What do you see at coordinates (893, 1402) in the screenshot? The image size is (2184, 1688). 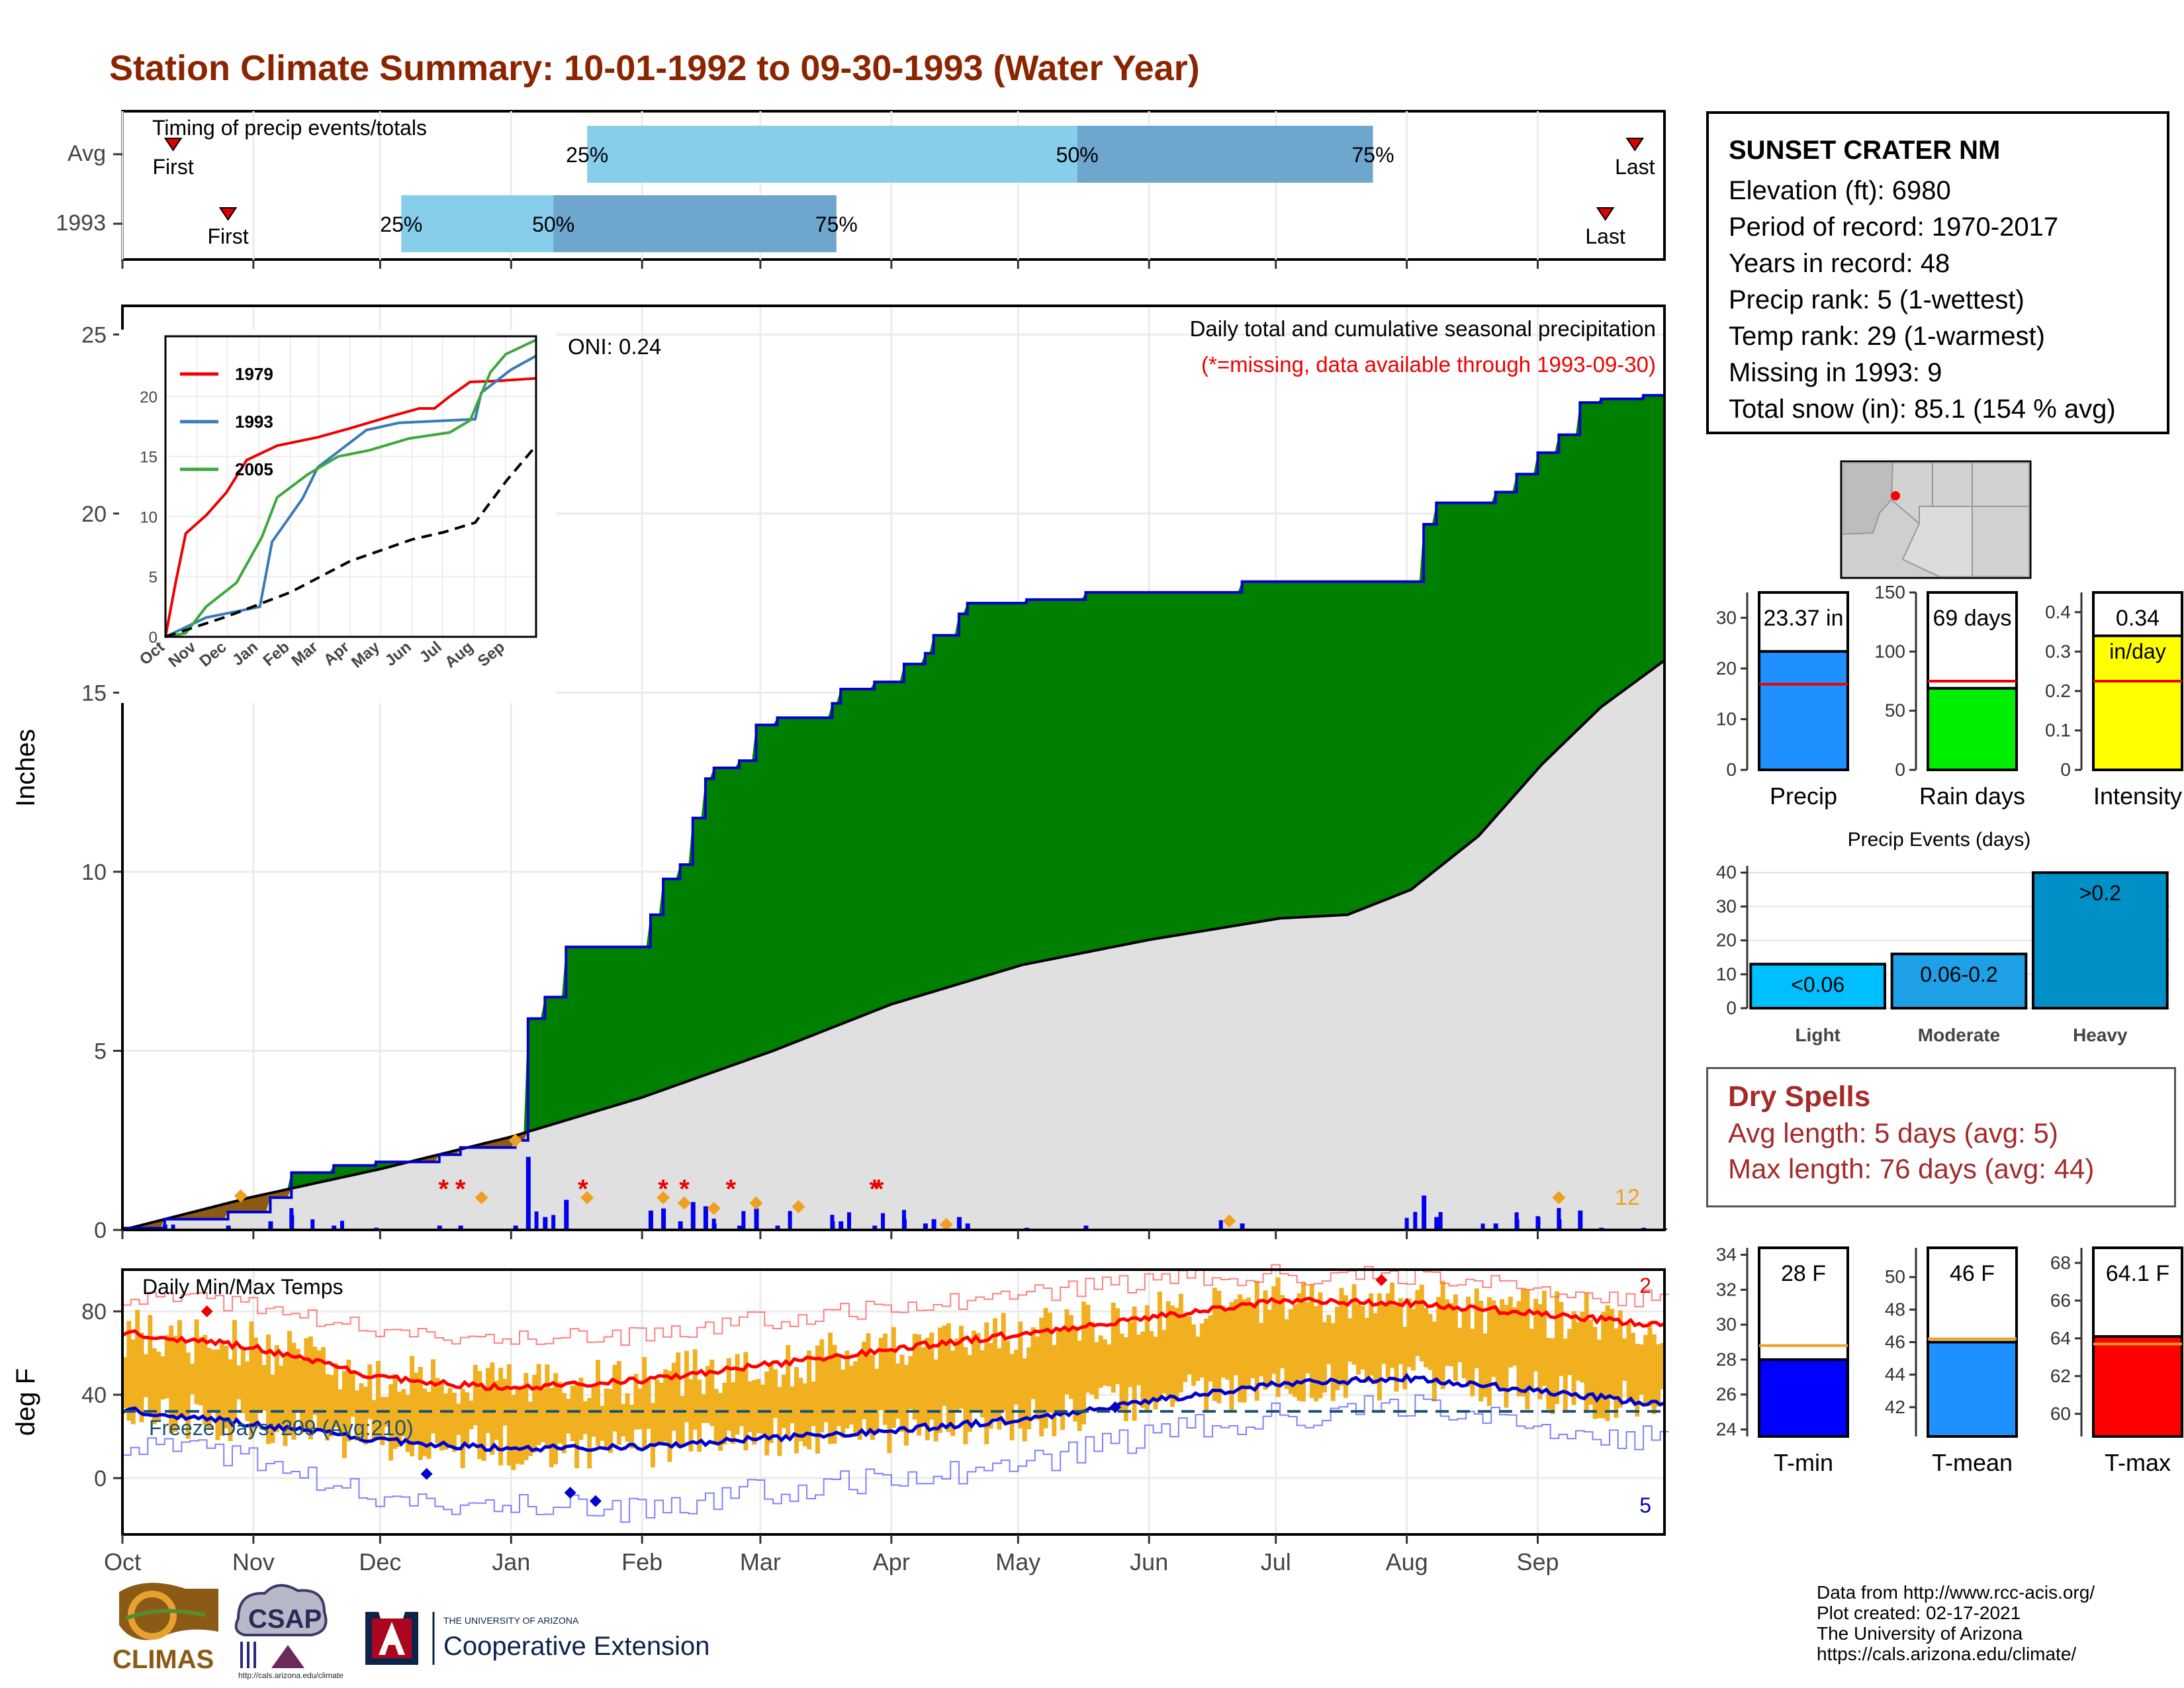 I see `temp-frame` at bounding box center [893, 1402].